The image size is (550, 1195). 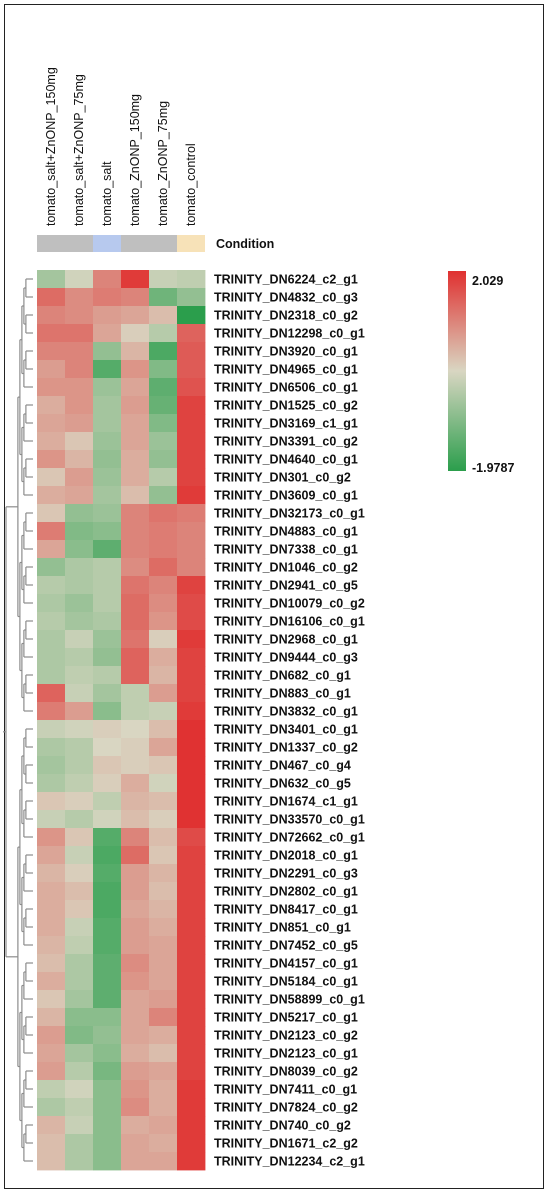 I want to click on row-label: TRINITY_DN851_c0_g1, so click(x=282, y=928).